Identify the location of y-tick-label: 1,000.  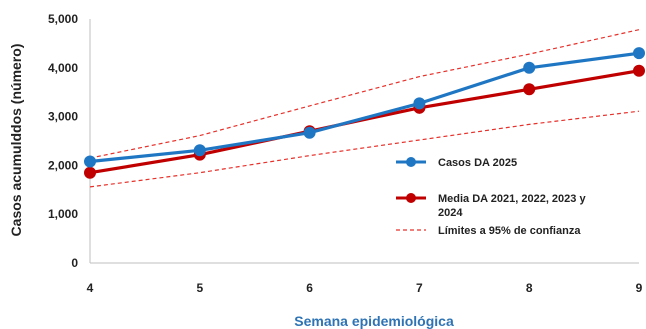
(63, 214).